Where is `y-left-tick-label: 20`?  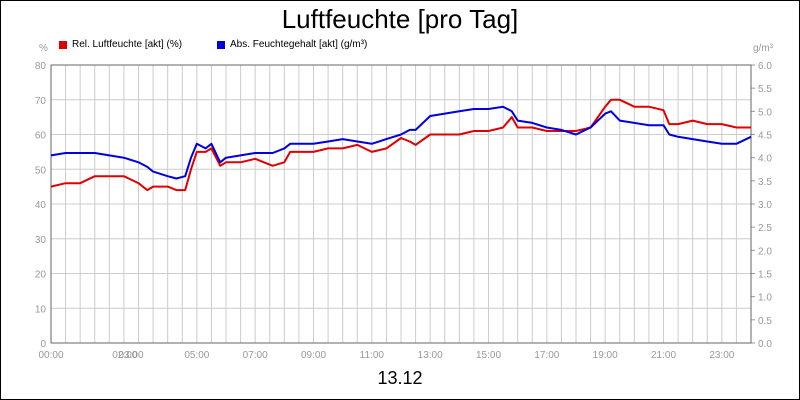 y-left-tick-label: 20 is located at coordinates (41, 275).